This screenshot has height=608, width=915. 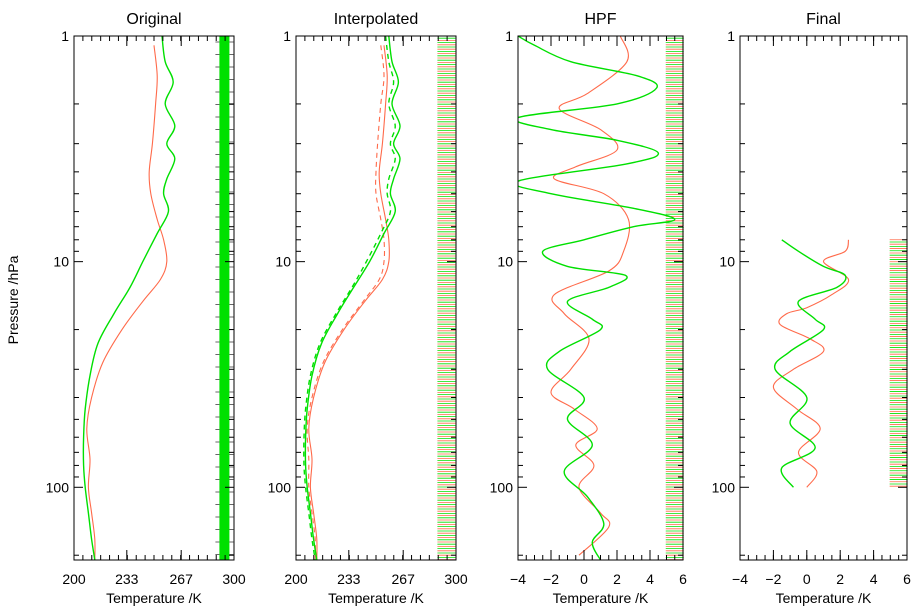 I want to click on marker-band-ticks, so click(x=224, y=298).